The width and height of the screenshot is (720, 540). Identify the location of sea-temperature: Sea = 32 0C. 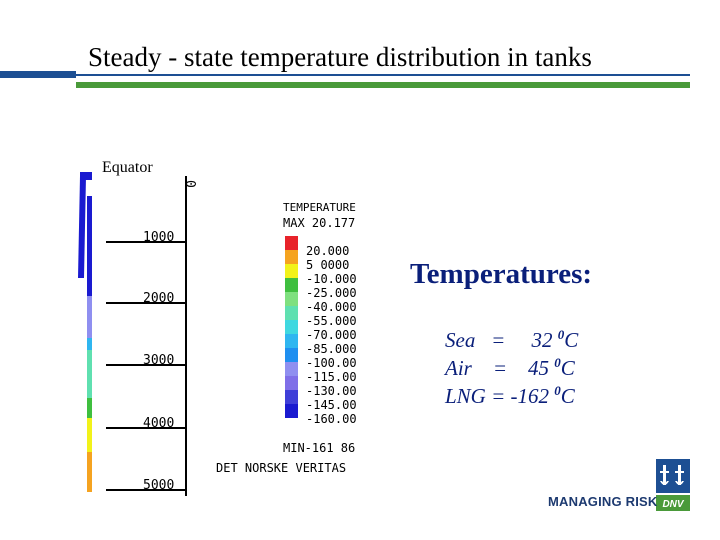
(512, 339).